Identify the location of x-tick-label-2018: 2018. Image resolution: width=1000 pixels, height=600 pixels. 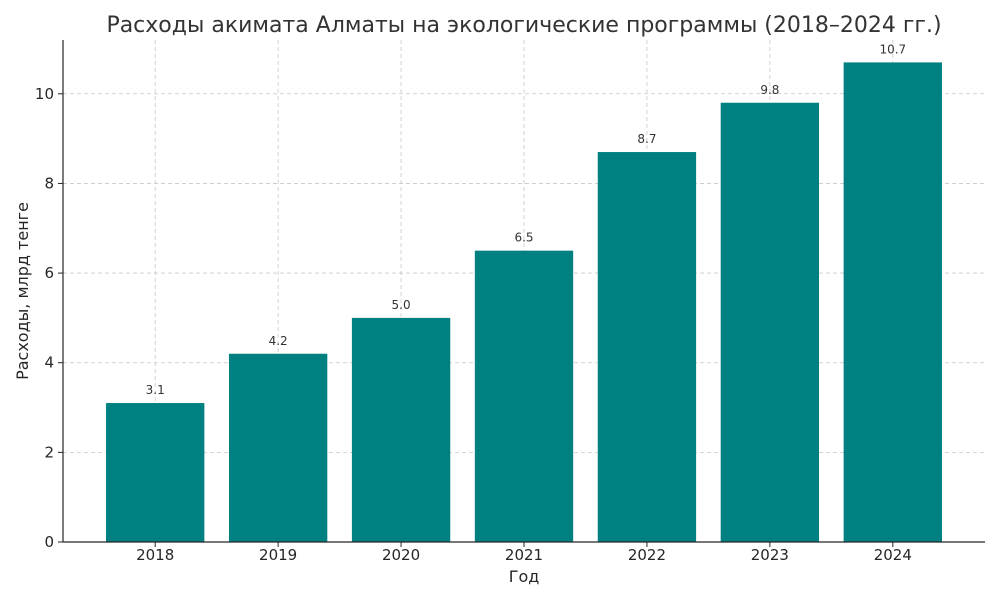
(155, 555).